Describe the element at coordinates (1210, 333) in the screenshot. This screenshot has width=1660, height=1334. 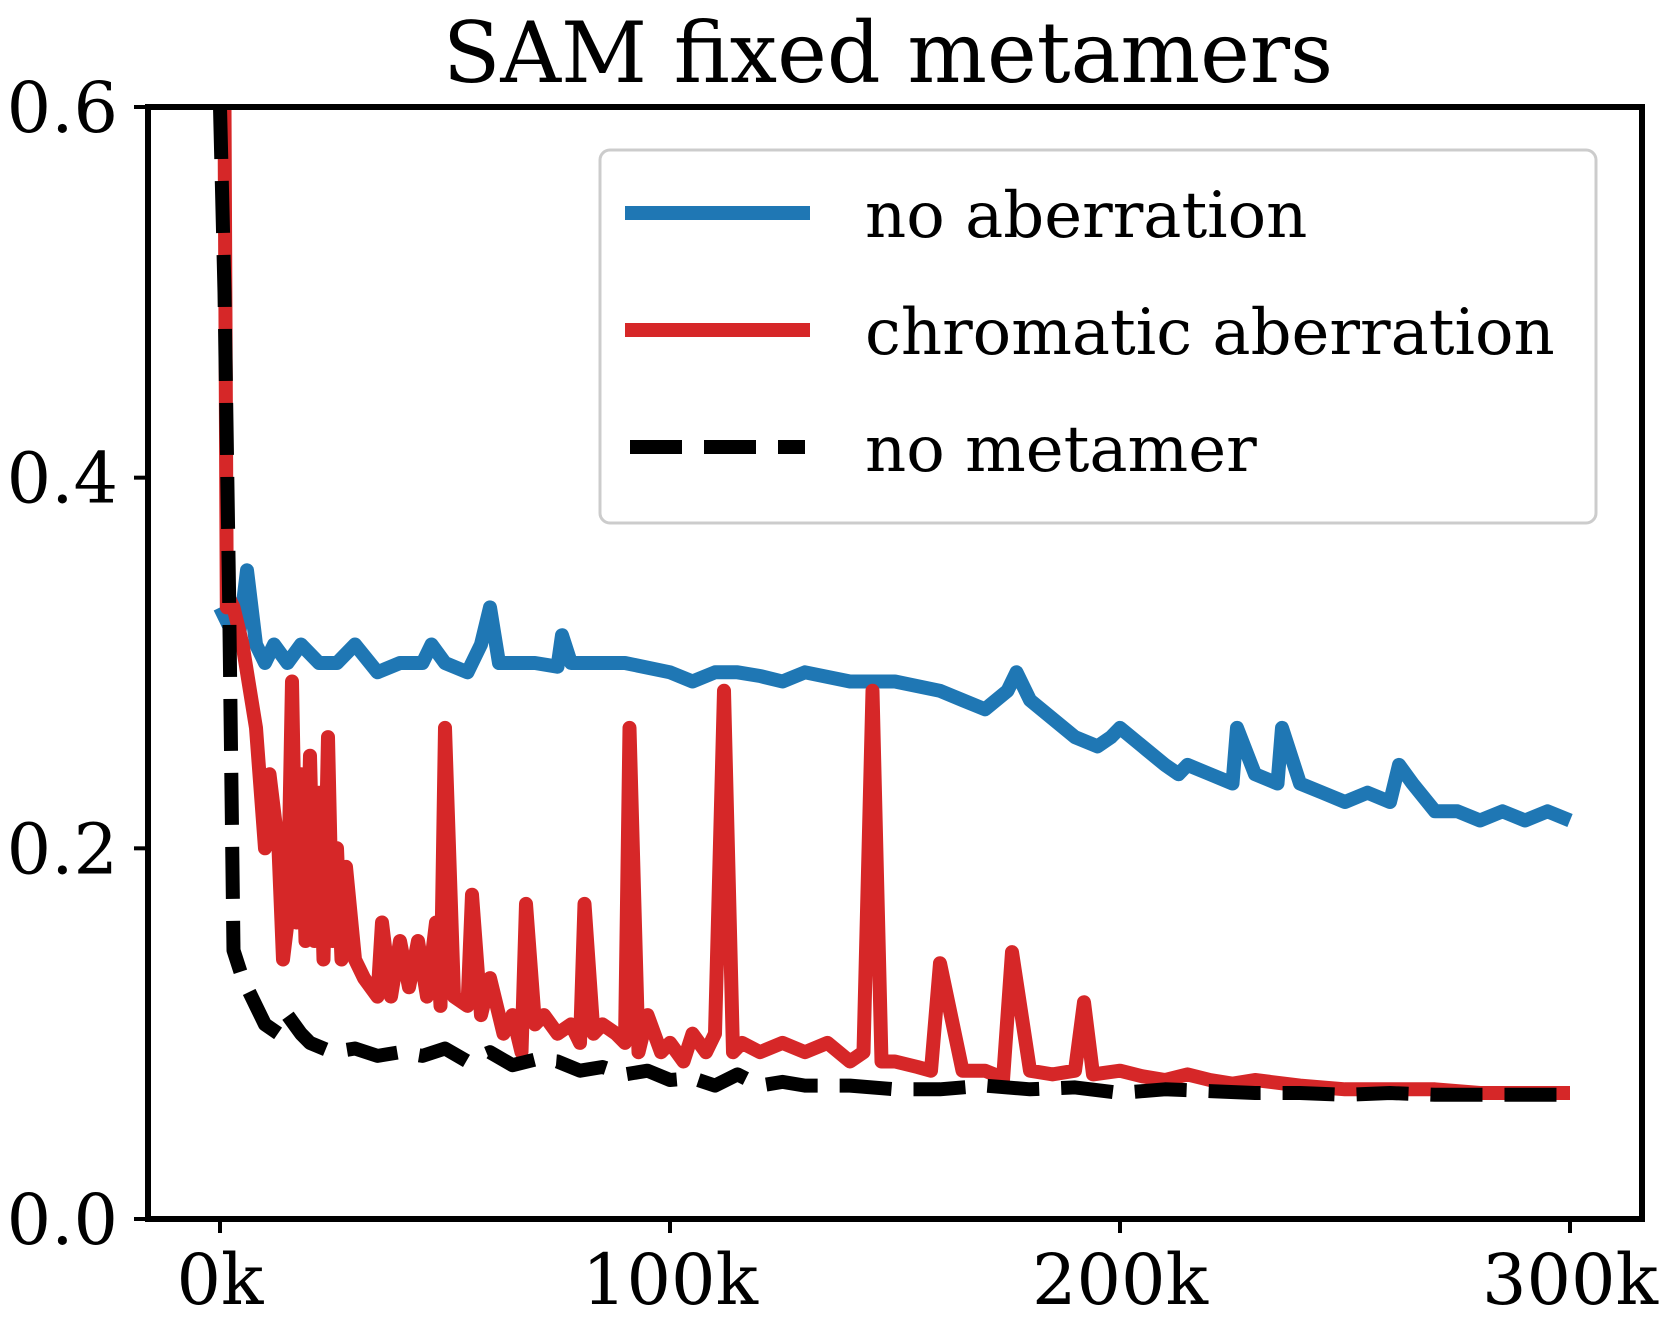
I see `legend-label-chromatic-aberration: chromatic aberration` at that location.